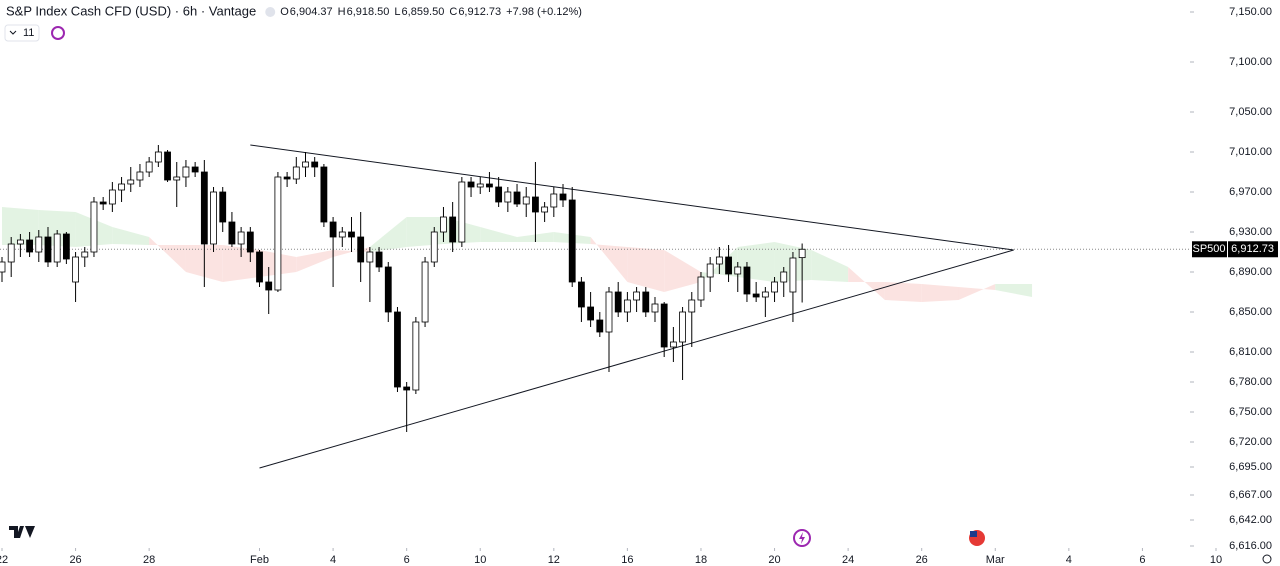  I want to click on y-tick-label: 6,890.00, so click(1250, 272).